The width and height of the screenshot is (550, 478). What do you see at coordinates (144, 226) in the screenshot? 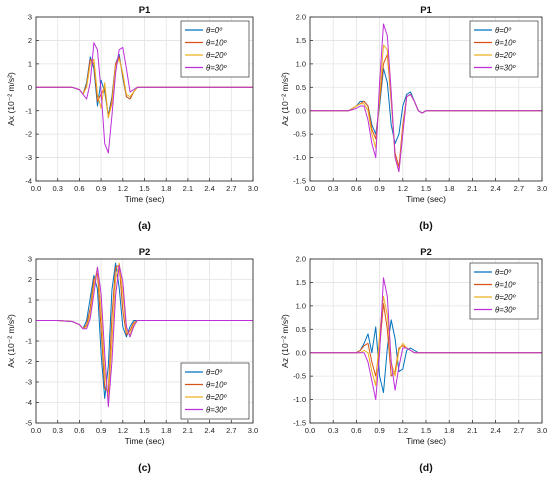
I see `panel-caption: (a)` at bounding box center [144, 226].